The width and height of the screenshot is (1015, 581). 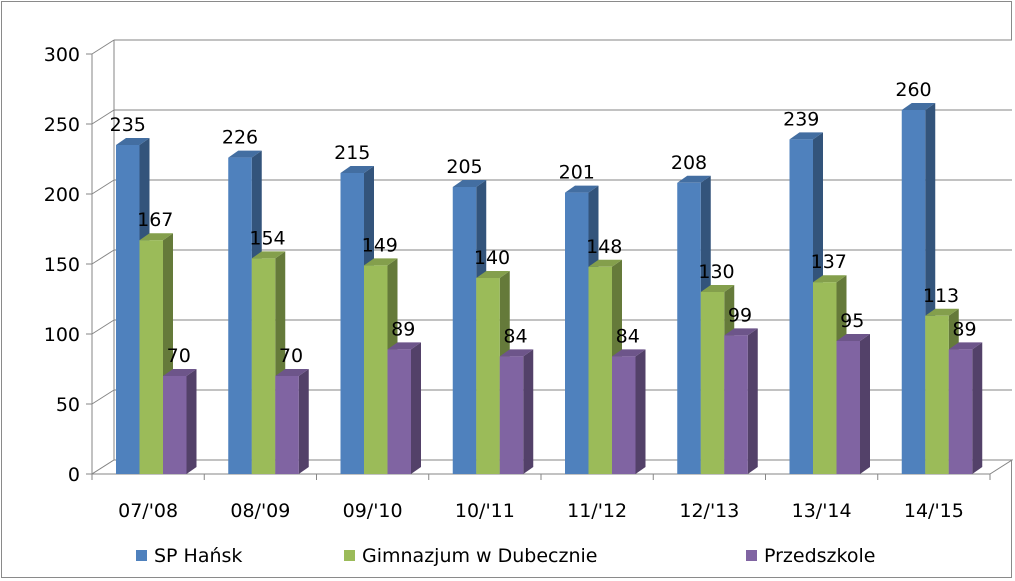 I want to click on y-tick-label: 200, so click(x=62, y=195).